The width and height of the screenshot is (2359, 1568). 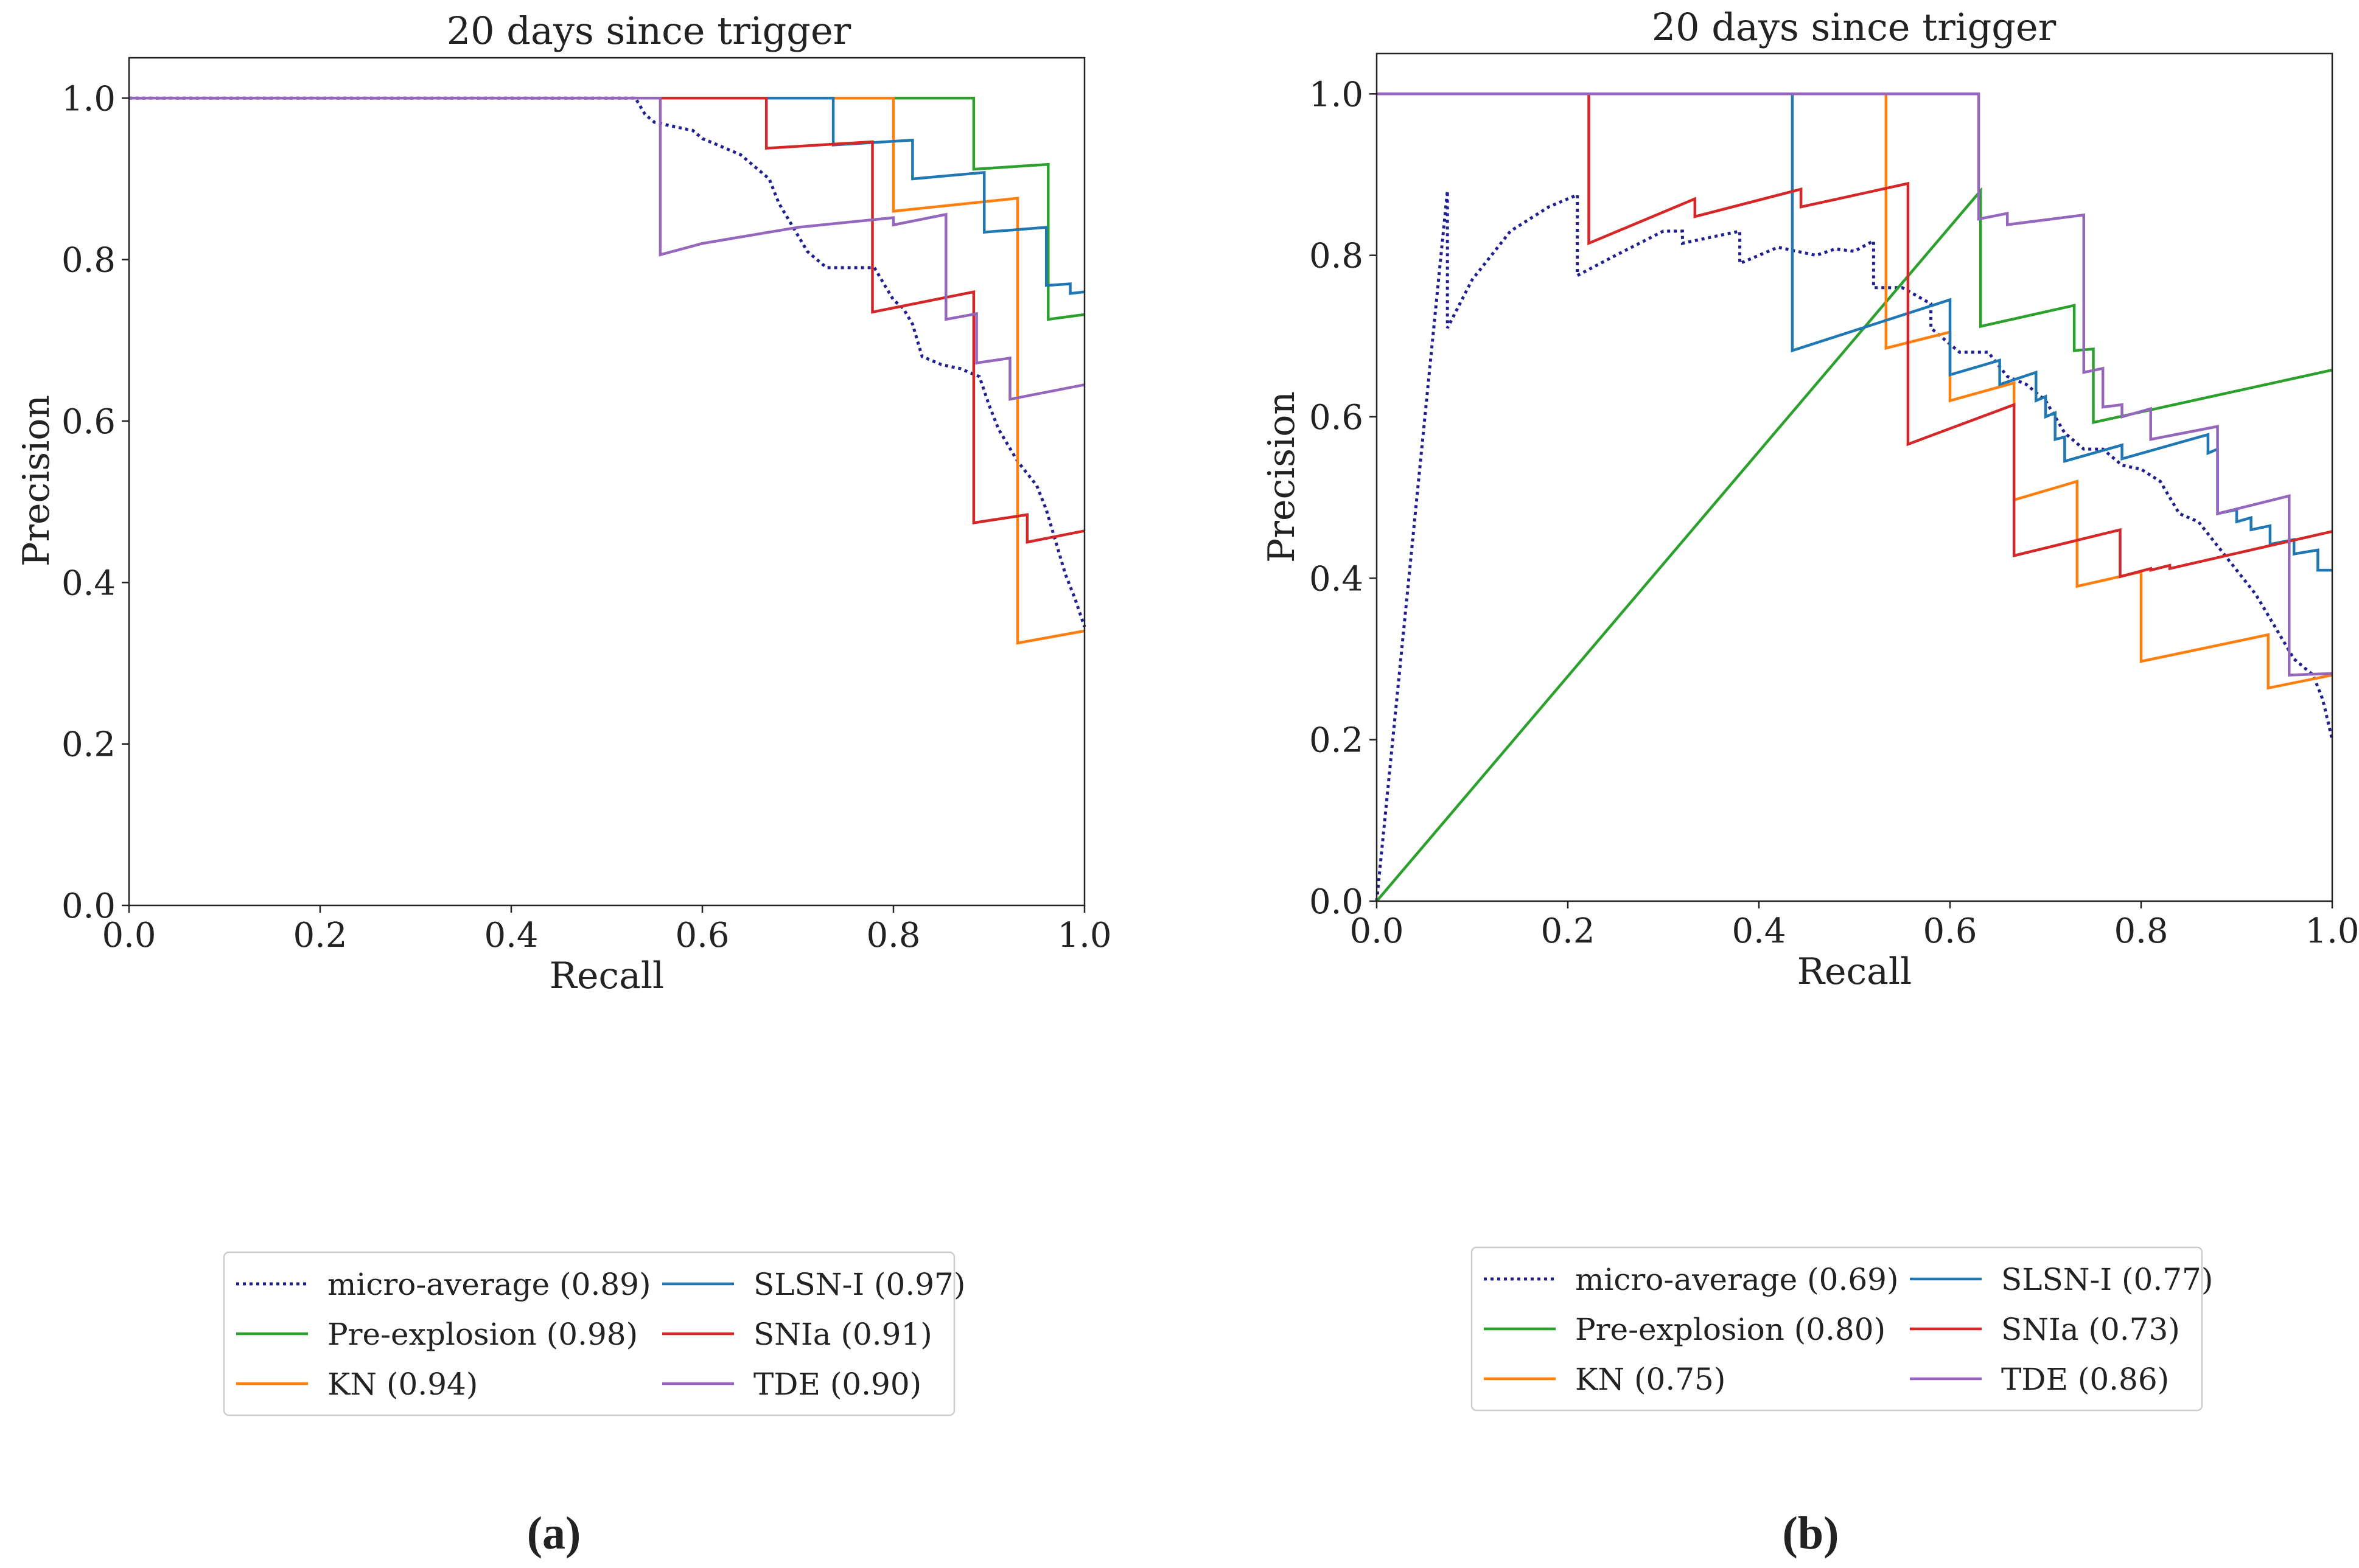 I want to click on legend-entry-label: SLSN-I (0.97), so click(x=859, y=1284).